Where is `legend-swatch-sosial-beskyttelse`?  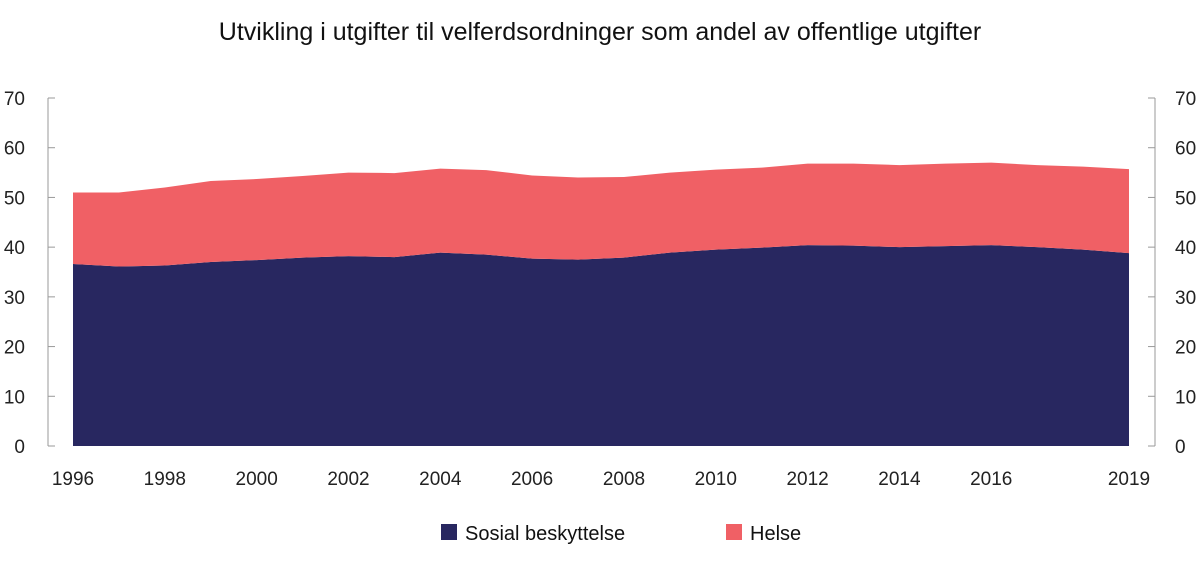 legend-swatch-sosial-beskyttelse is located at coordinates (449, 532).